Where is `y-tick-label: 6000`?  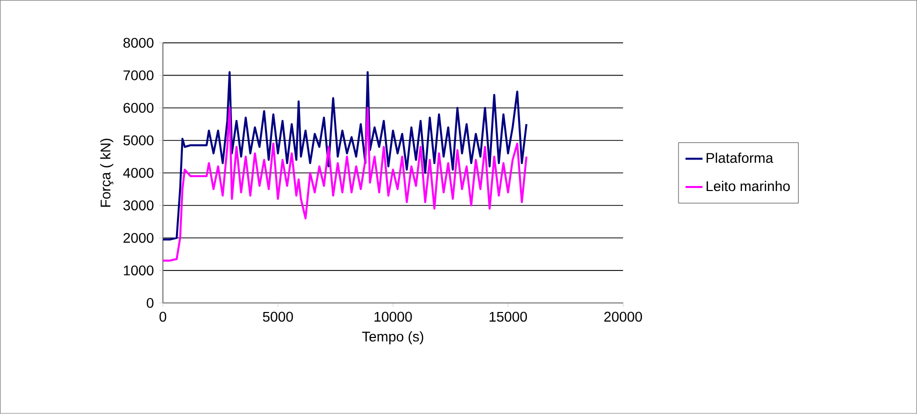 y-tick-label: 6000 is located at coordinates (139, 107).